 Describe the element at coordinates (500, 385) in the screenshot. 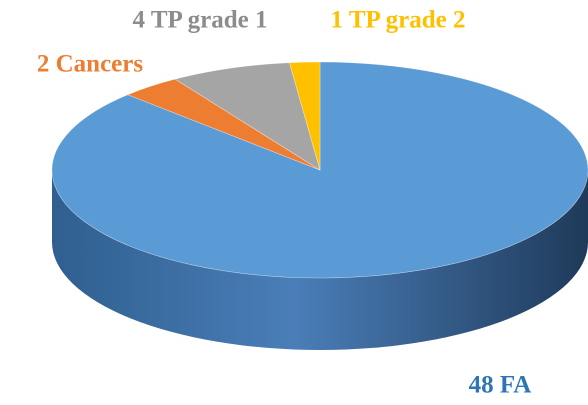

I see `slice-label: 48 FA` at that location.